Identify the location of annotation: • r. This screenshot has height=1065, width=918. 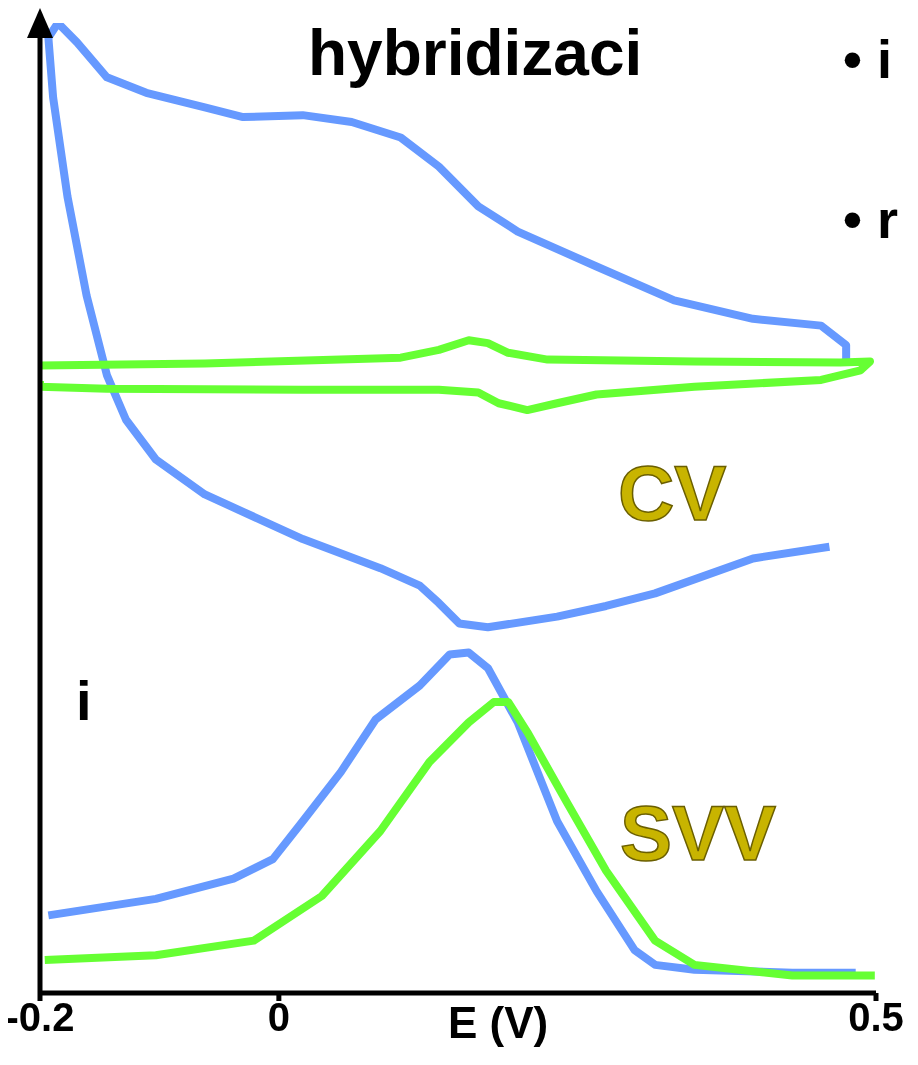
(870, 219).